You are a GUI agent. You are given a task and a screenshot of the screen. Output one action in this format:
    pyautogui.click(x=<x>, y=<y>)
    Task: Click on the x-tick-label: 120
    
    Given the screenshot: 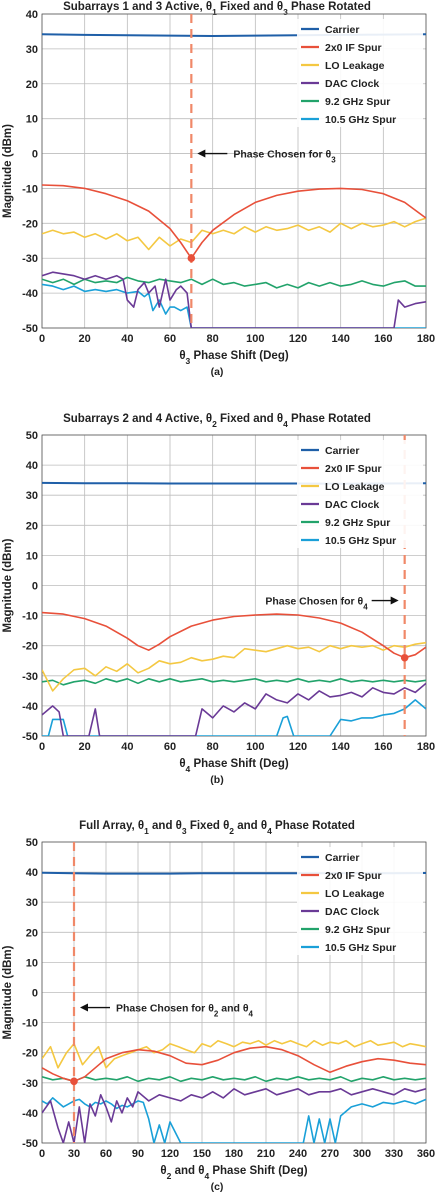 What is the action you would take?
    pyautogui.click(x=170, y=1154)
    